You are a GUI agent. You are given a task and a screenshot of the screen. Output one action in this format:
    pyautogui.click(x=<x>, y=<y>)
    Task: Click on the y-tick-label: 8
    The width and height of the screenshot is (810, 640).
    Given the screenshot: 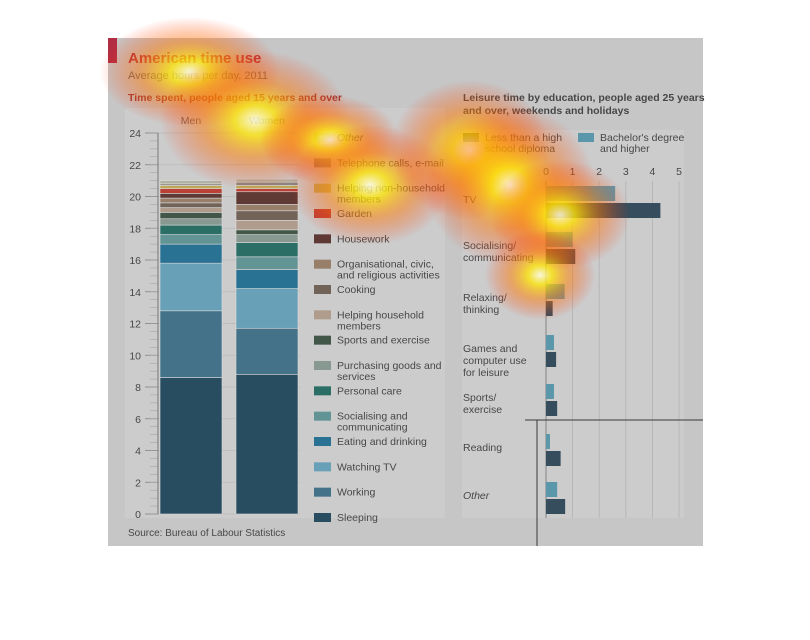 What is the action you would take?
    pyautogui.click(x=138, y=388)
    